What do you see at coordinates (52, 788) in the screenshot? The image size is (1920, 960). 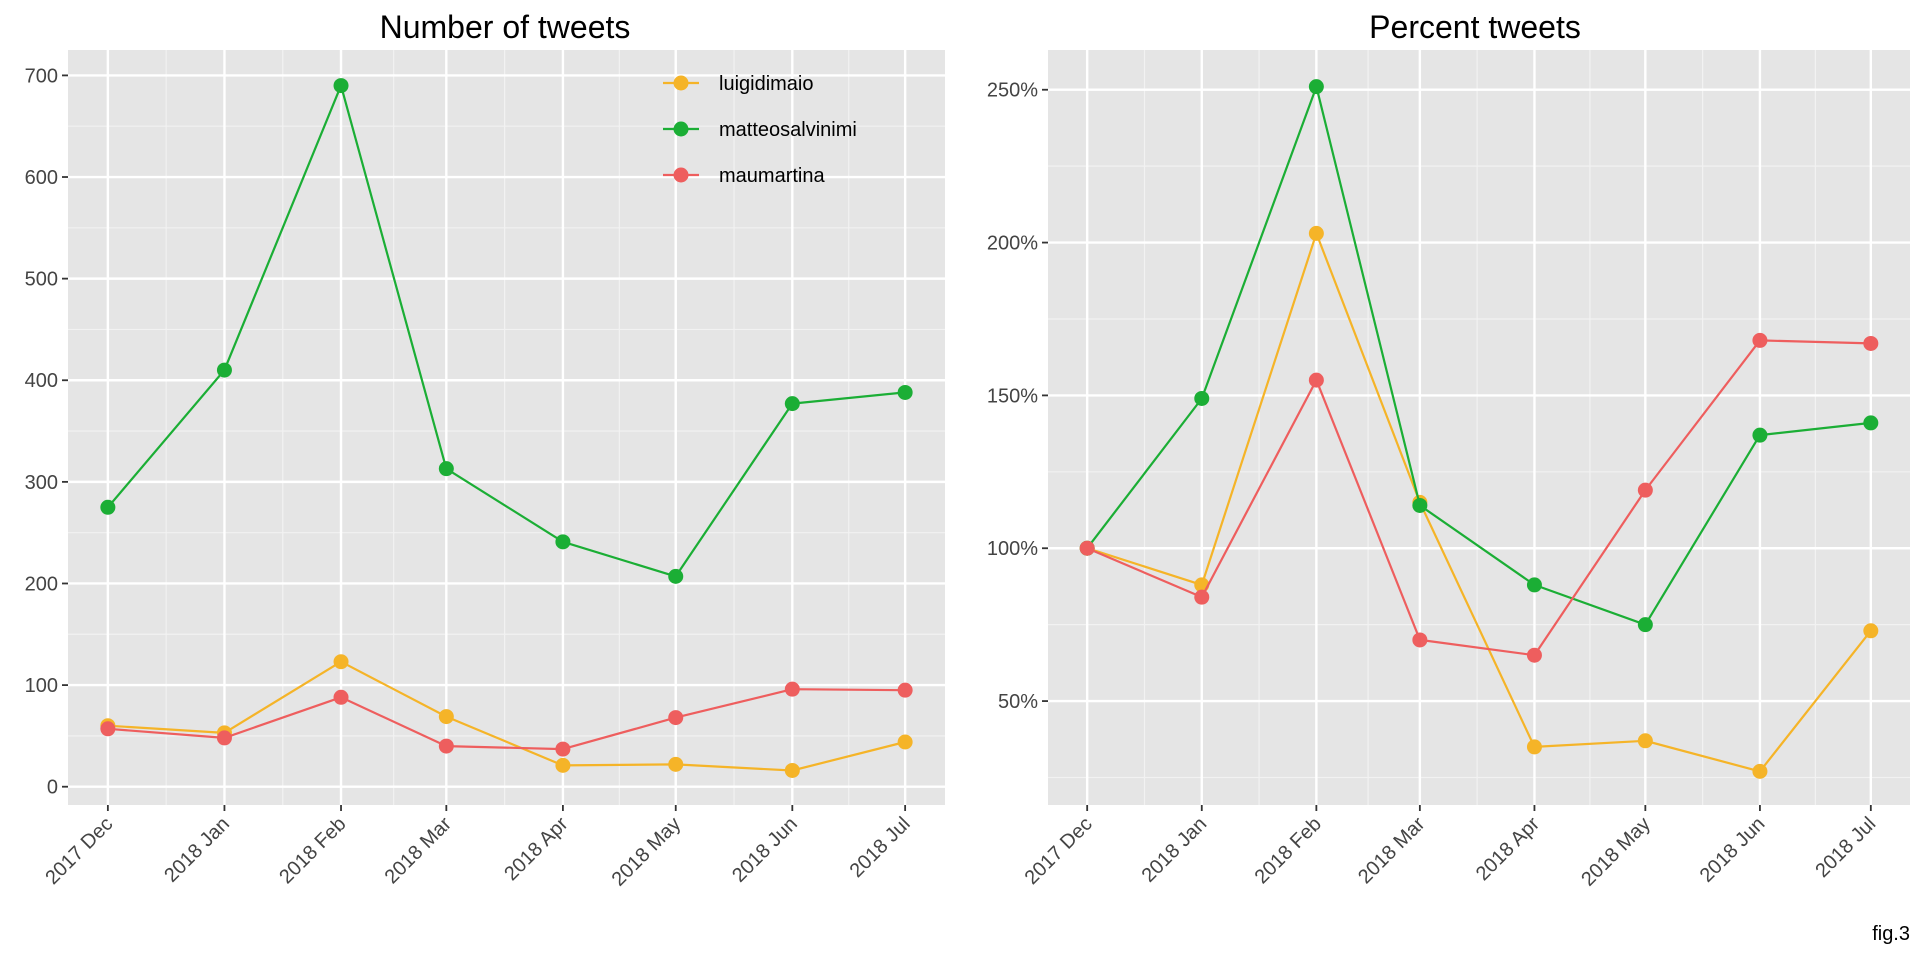 I see `y-tick-label: 0` at bounding box center [52, 788].